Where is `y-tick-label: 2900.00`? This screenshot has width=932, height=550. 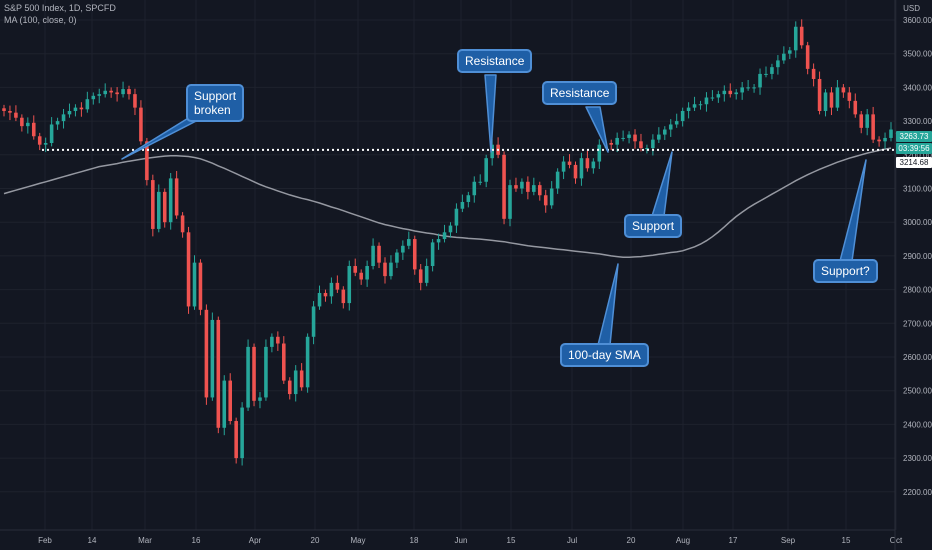 y-tick-label: 2900.00 is located at coordinates (917, 256).